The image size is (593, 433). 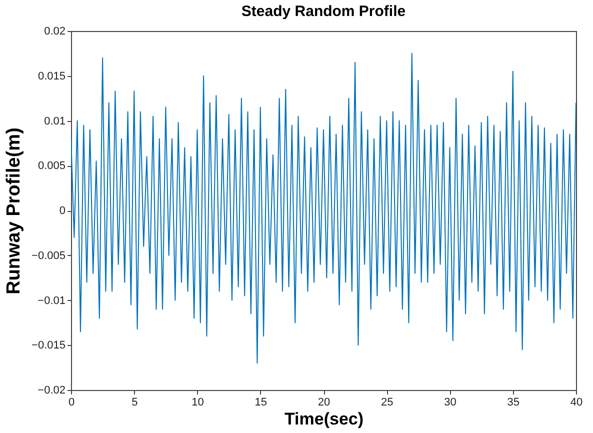 What do you see at coordinates (260, 402) in the screenshot?
I see `x-tick-label: 15` at bounding box center [260, 402].